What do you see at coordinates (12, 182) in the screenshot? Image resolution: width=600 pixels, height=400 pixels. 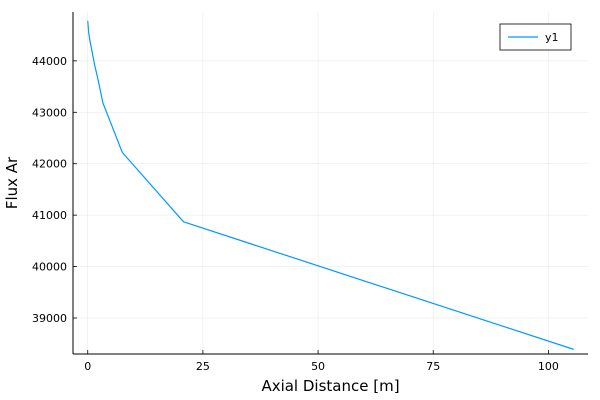 I see `y-axis-title: Flux Ar` at bounding box center [12, 182].